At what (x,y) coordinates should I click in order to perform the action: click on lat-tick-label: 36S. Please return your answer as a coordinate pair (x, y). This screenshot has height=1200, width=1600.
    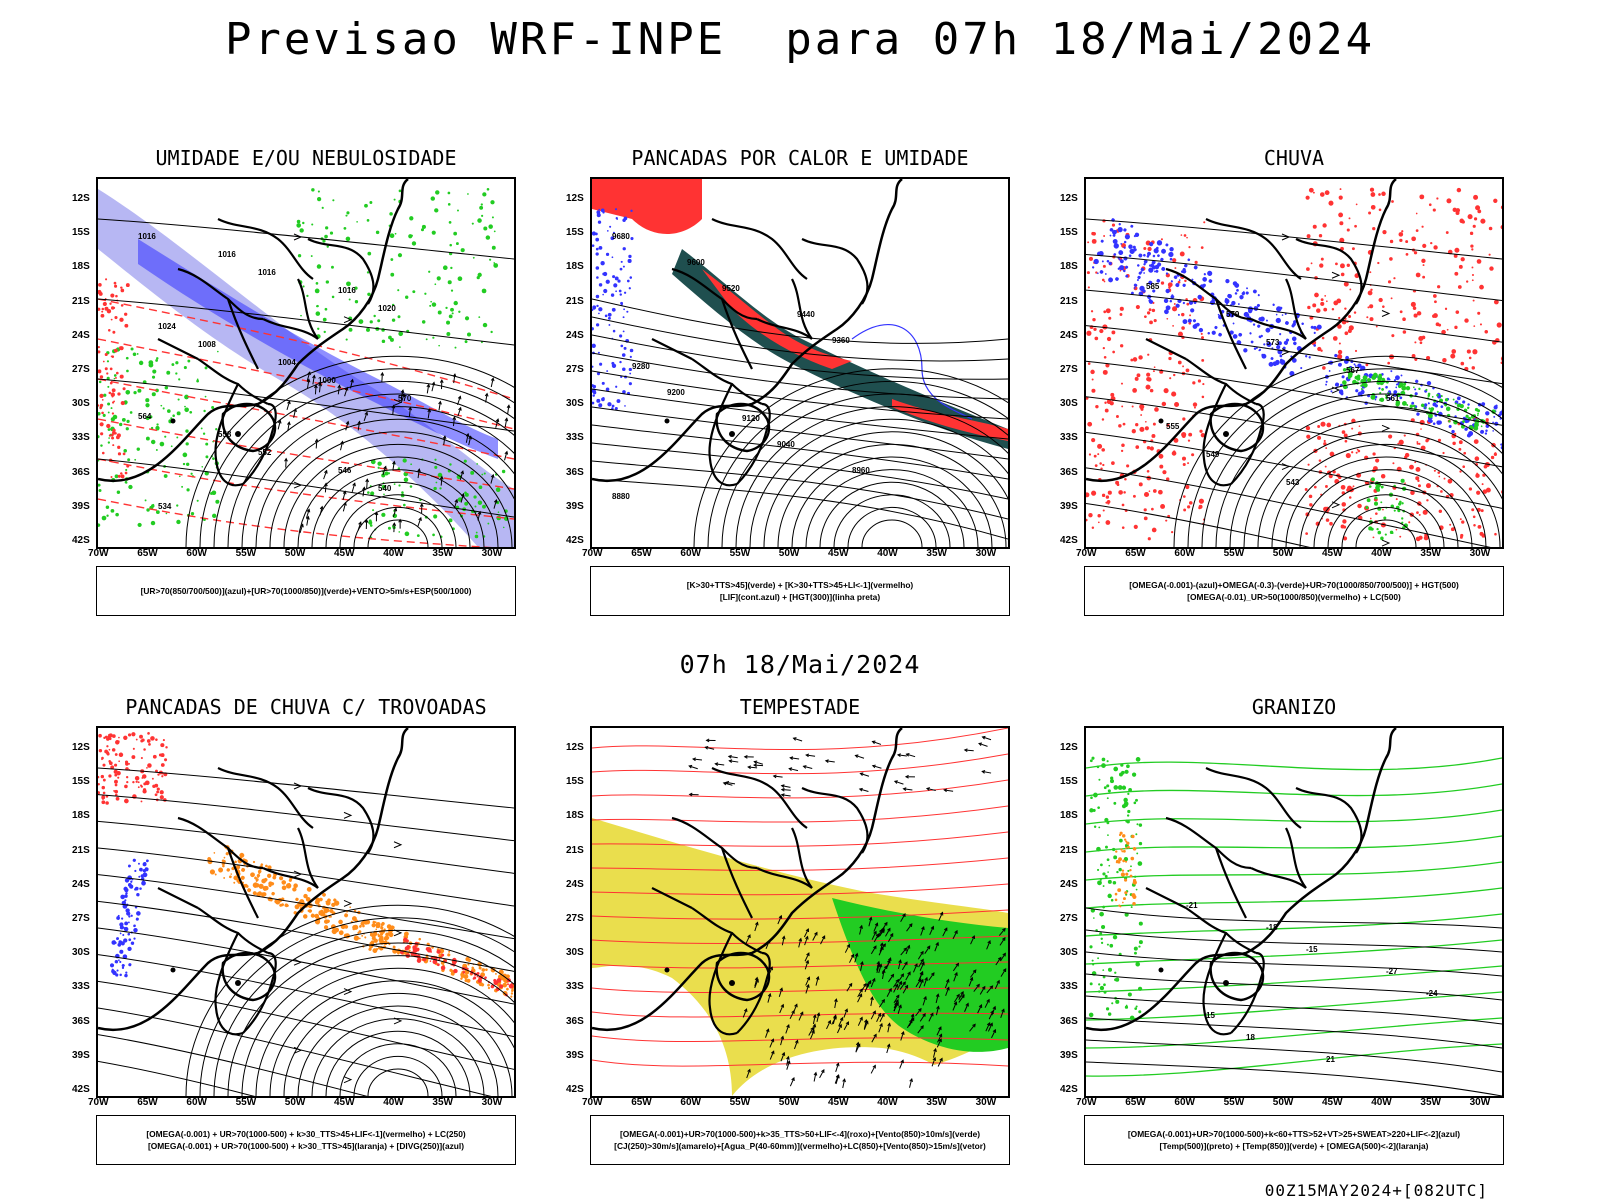
    Looking at the image, I should click on (575, 472).